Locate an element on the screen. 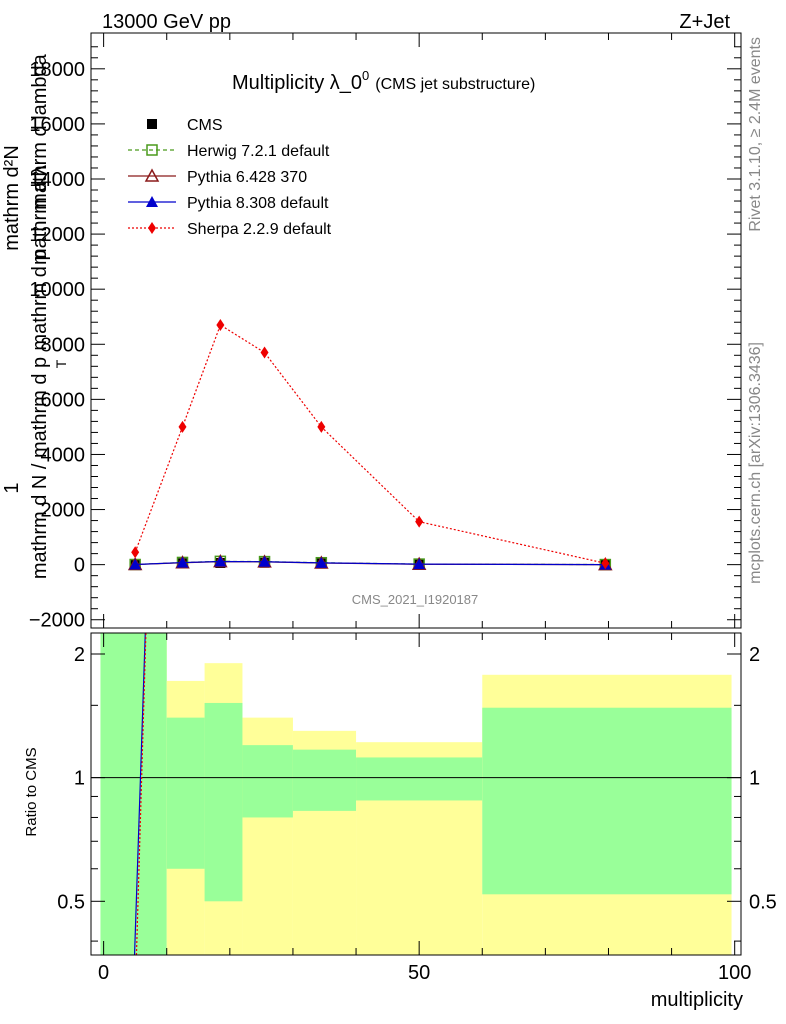 The image size is (786, 1024). header-right: Z+Jet is located at coordinates (704, 22).